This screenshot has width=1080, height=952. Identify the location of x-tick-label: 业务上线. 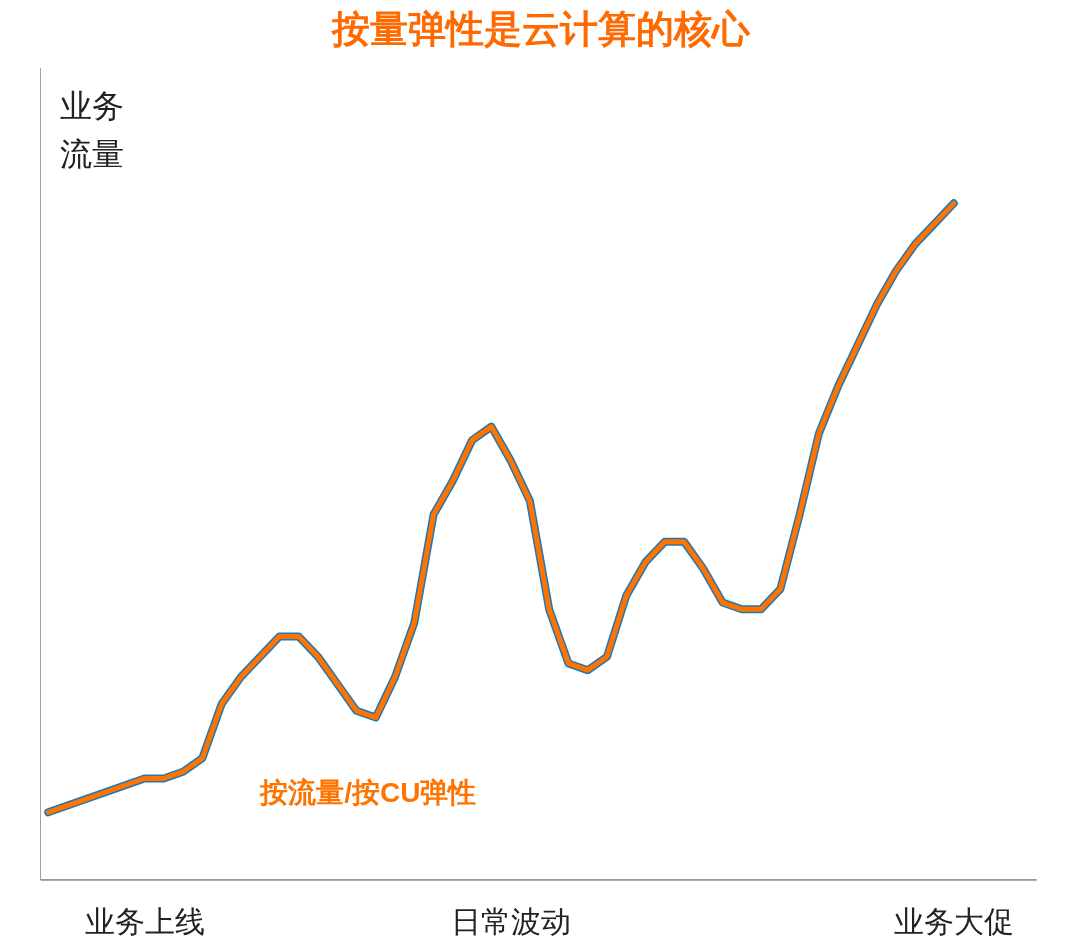
(144, 921).